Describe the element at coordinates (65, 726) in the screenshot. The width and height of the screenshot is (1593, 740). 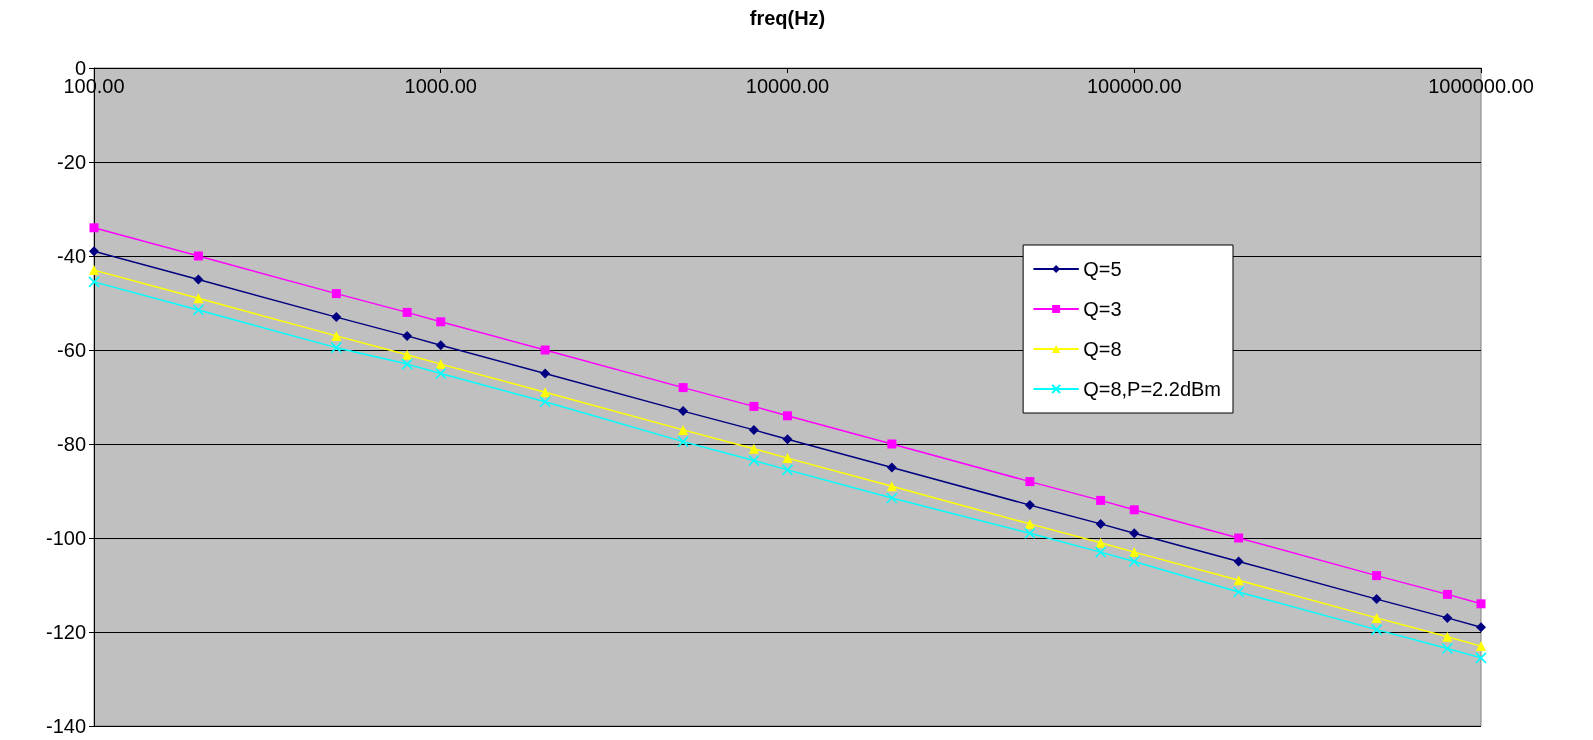
I see `y-tick-label: -140` at that location.